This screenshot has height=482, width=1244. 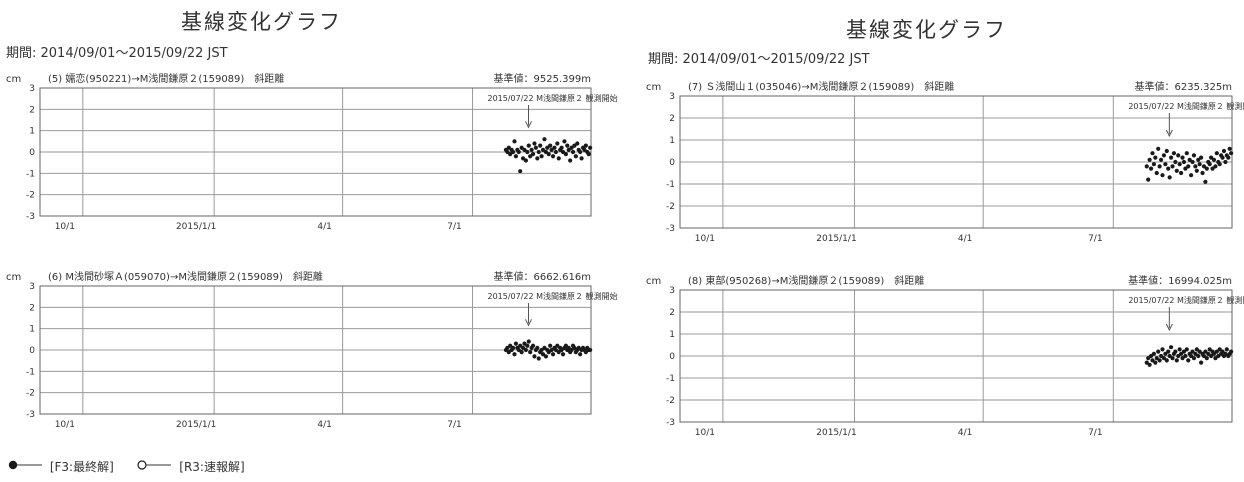 What do you see at coordinates (32, 153) in the screenshot?
I see `y-tick-label: 0` at bounding box center [32, 153].